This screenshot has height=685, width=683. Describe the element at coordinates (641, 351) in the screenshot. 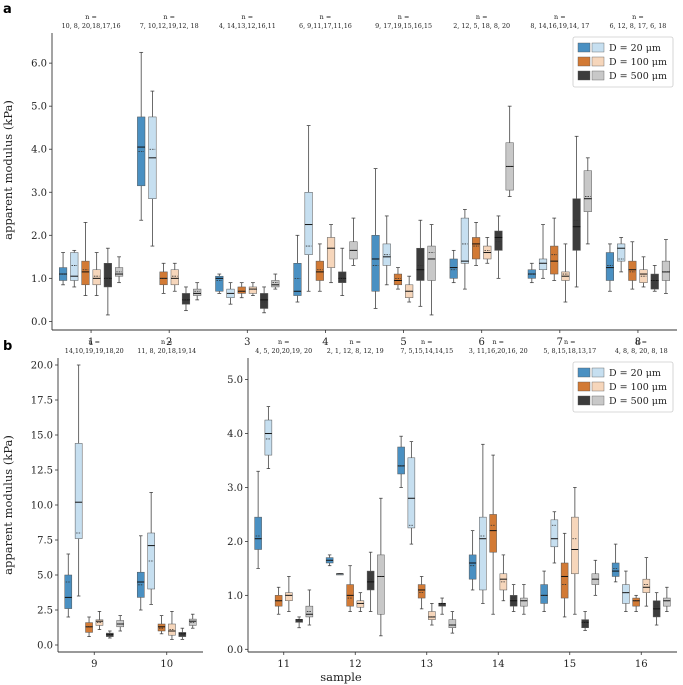

I see `n-count-label: 4, 8, 8, 20, 8, 18` at that location.